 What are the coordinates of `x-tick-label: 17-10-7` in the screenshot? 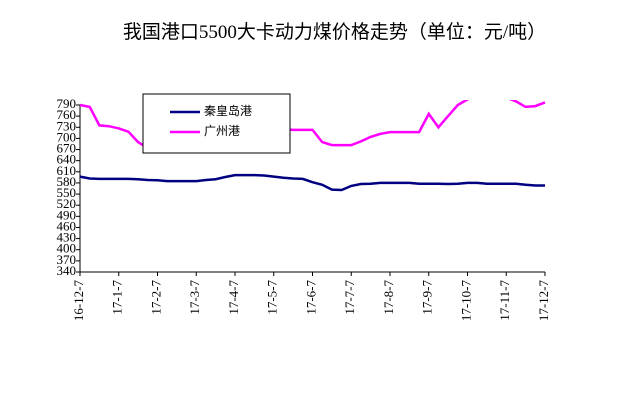 It's located at (465, 301).